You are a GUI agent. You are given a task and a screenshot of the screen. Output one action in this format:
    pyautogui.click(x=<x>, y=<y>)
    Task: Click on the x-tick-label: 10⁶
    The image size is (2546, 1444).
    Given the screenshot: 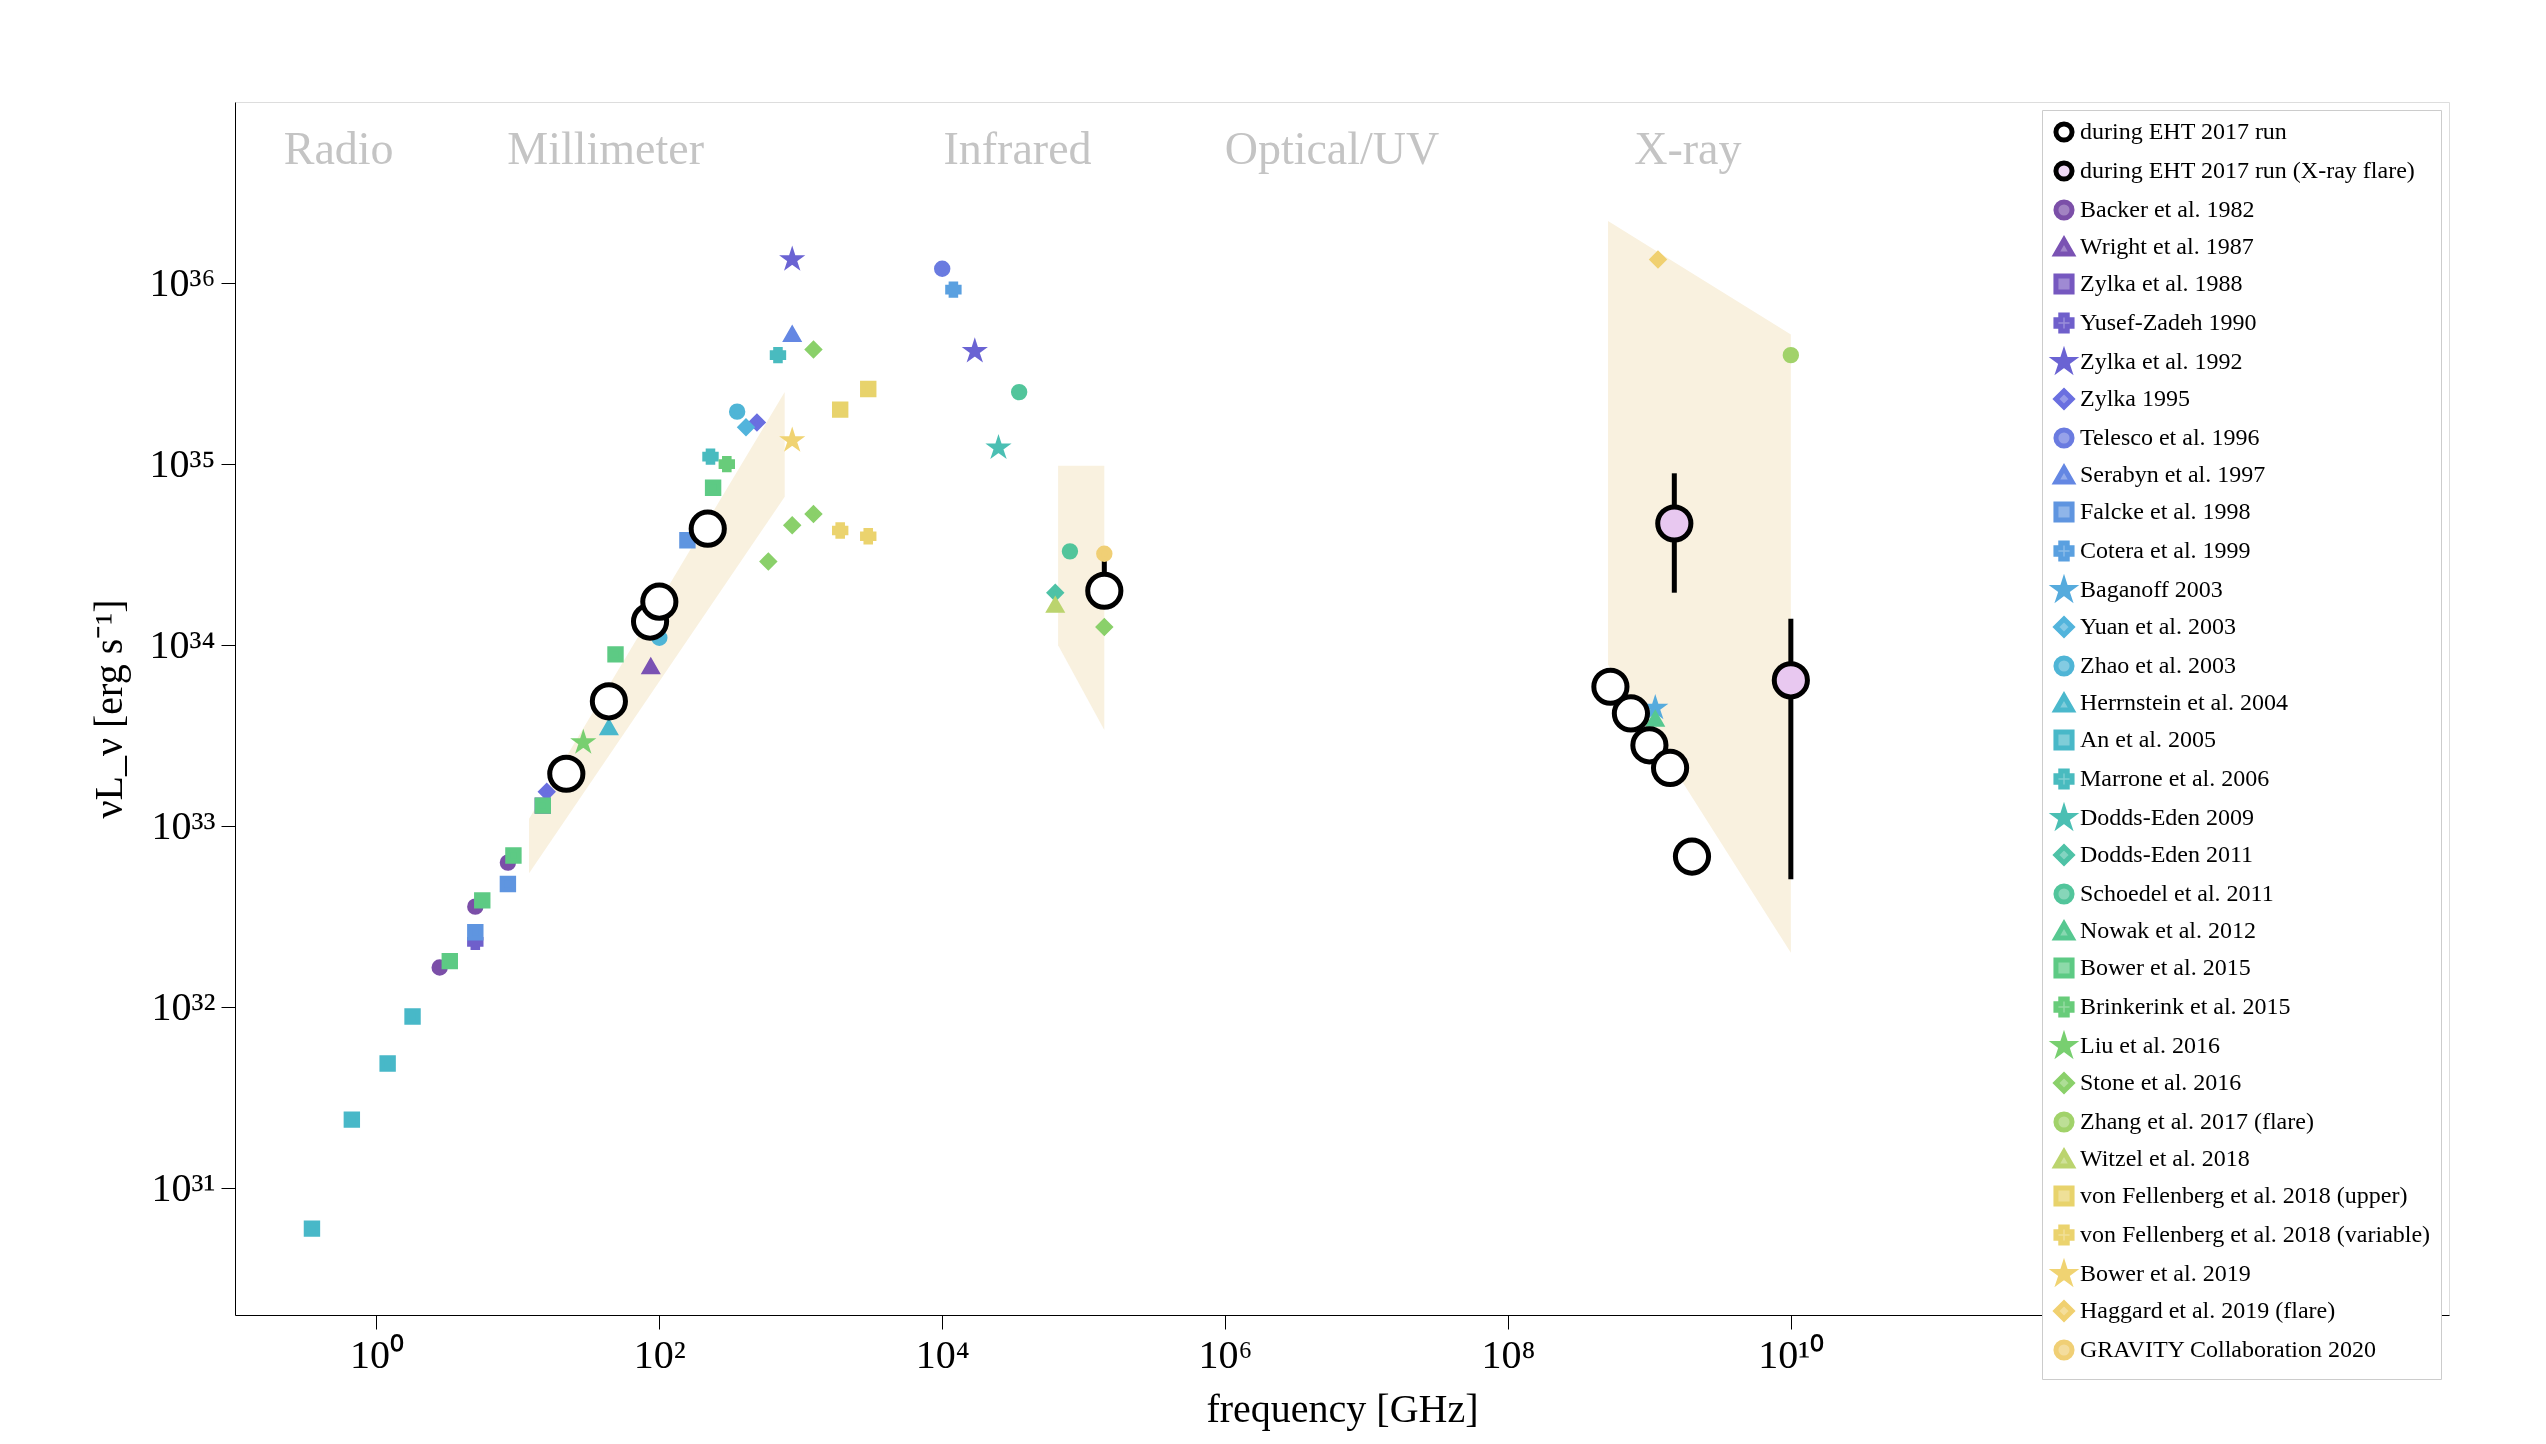 What is the action you would take?
    pyautogui.click(x=1225, y=1354)
    